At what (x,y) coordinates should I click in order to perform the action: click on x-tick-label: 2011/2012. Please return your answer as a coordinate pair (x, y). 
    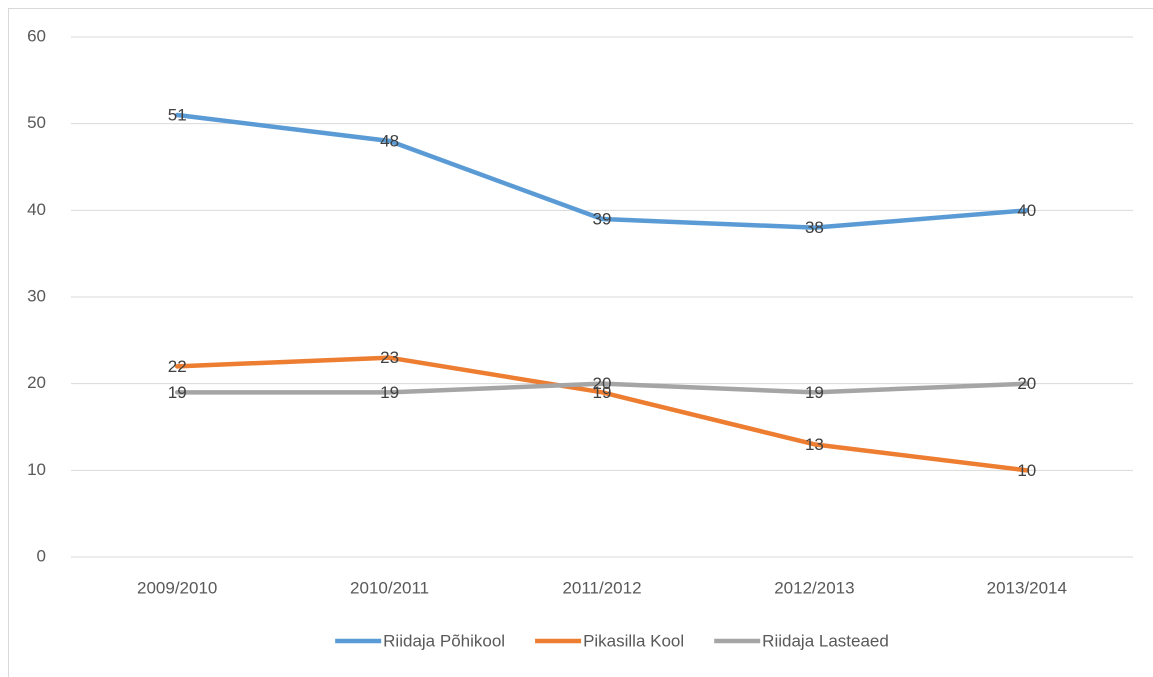
    Looking at the image, I should click on (601, 587).